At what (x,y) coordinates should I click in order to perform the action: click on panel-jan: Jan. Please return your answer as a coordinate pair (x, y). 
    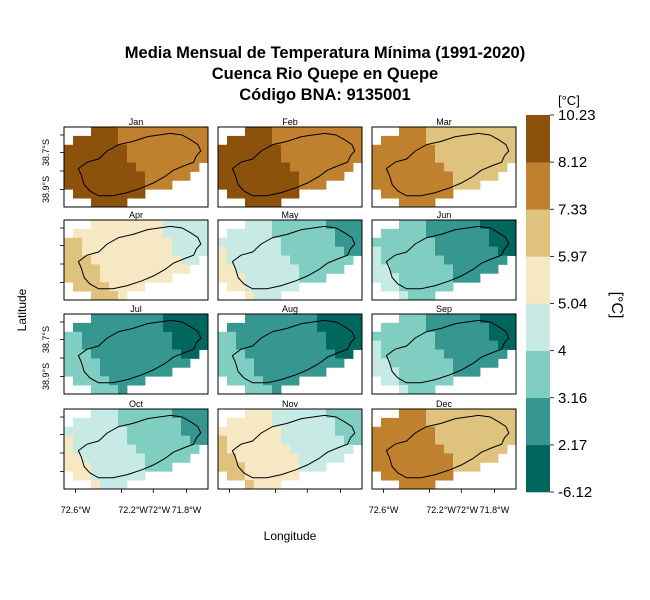
    Looking at the image, I should click on (134, 162).